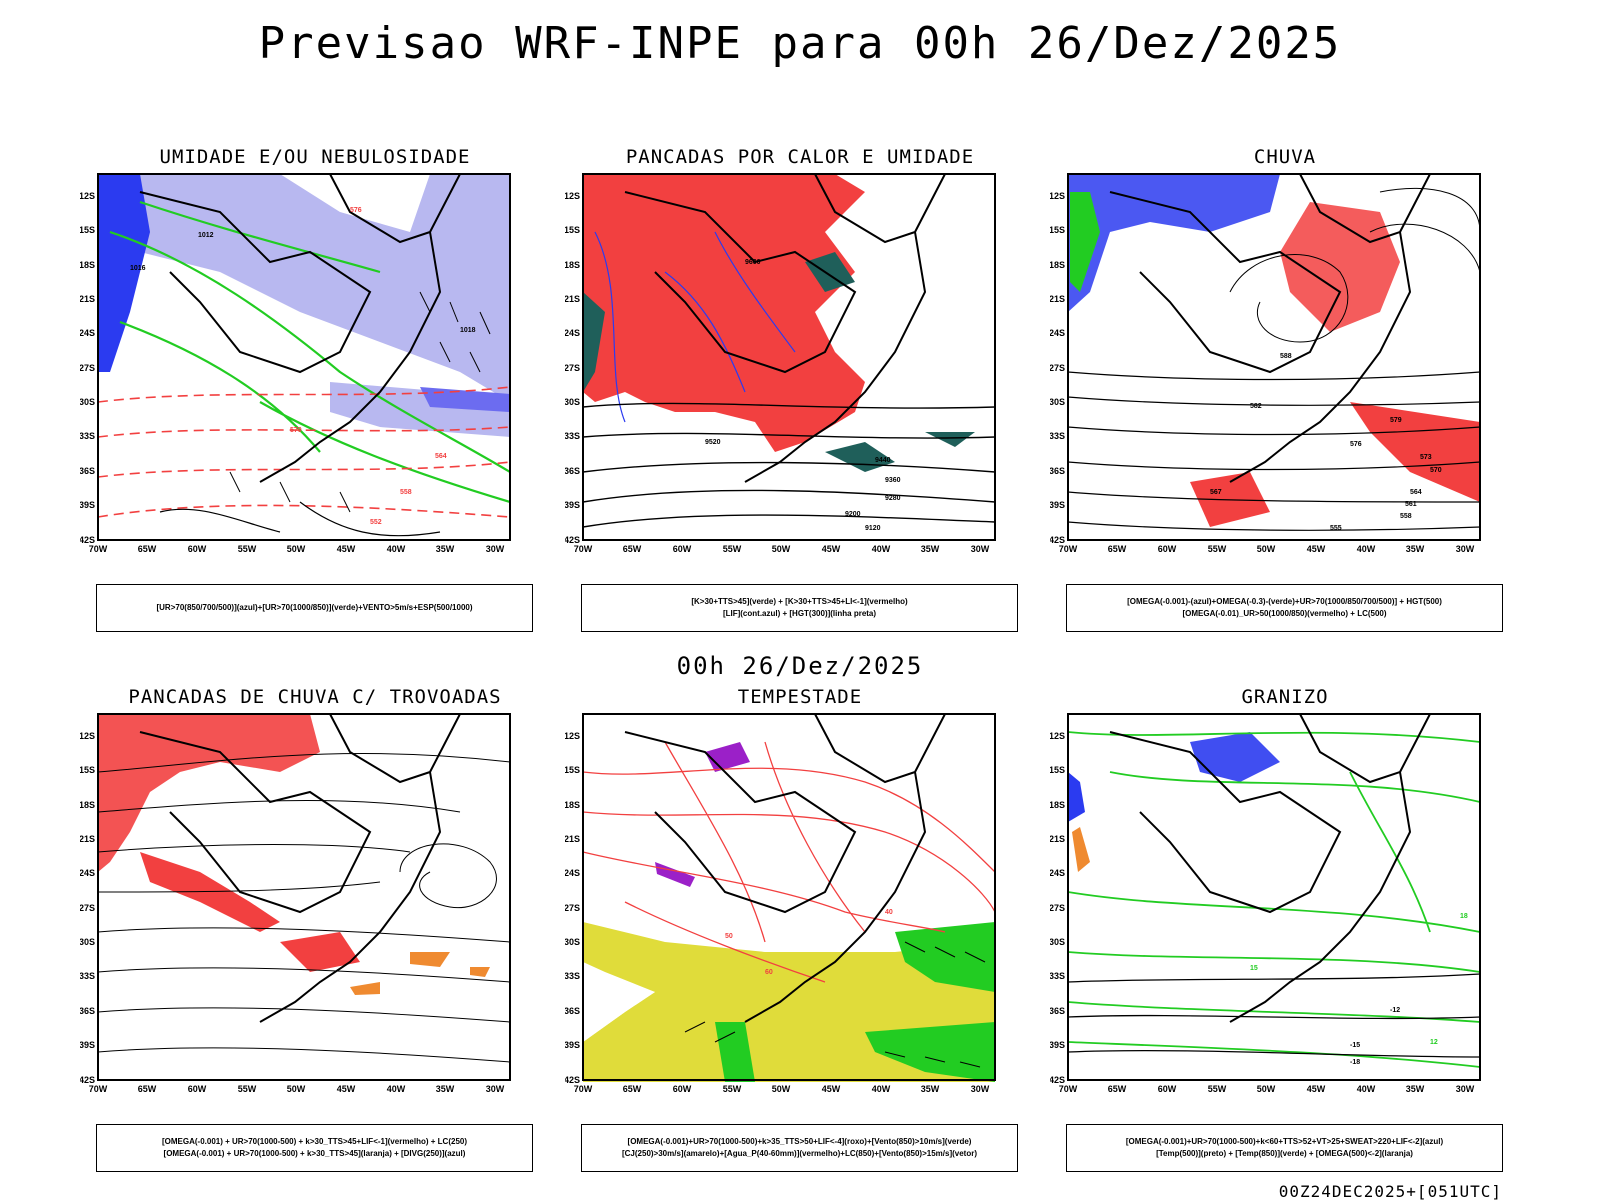 The image size is (1600, 1201). Describe the element at coordinates (883, 460) in the screenshot. I see `contour-label: 9440` at that location.